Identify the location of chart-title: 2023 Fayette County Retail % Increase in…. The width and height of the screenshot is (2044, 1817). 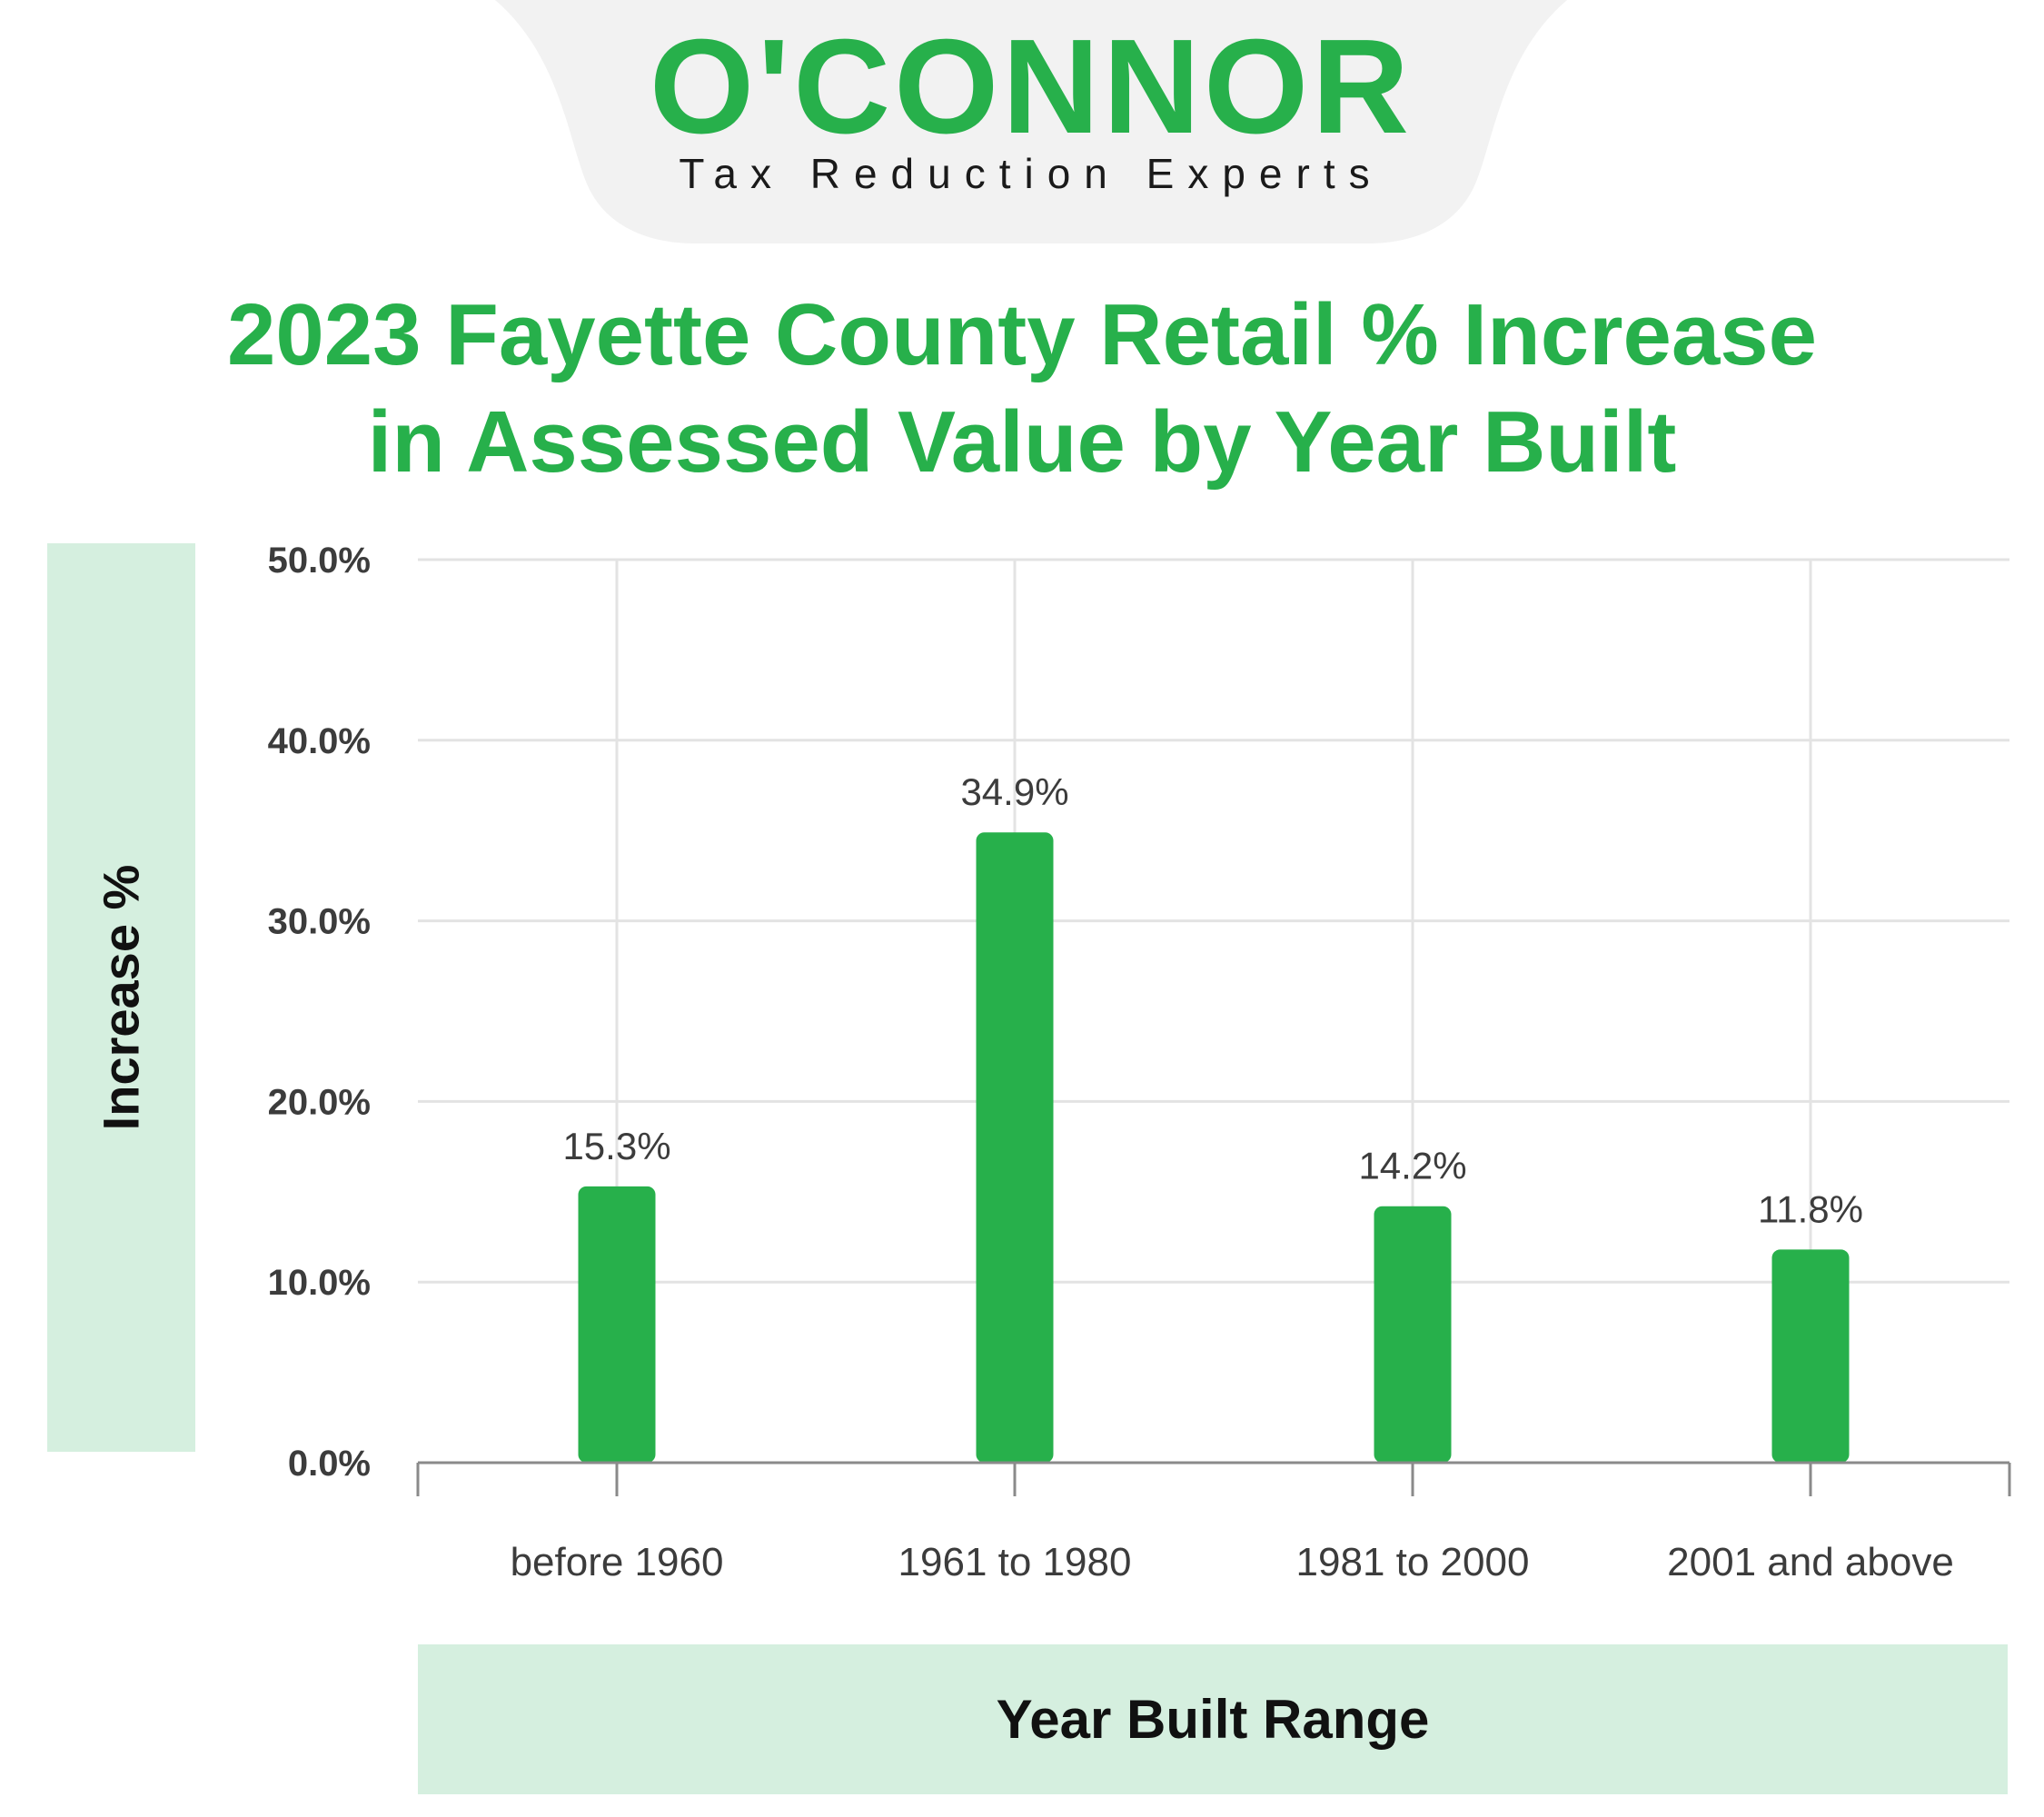
(1022, 389).